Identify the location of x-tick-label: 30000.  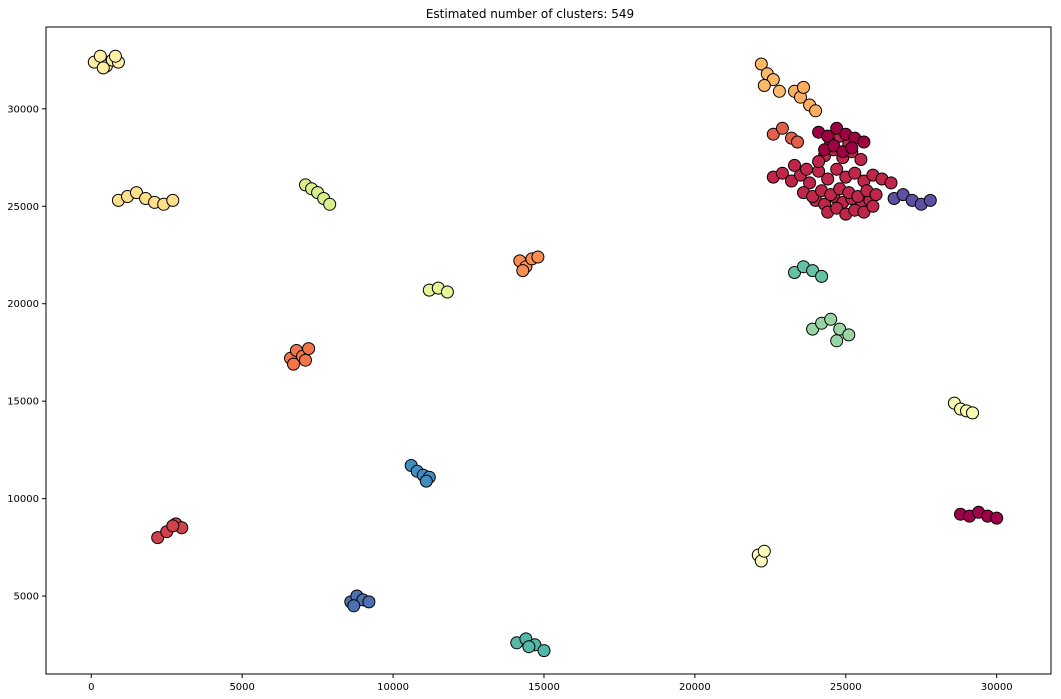
(997, 687).